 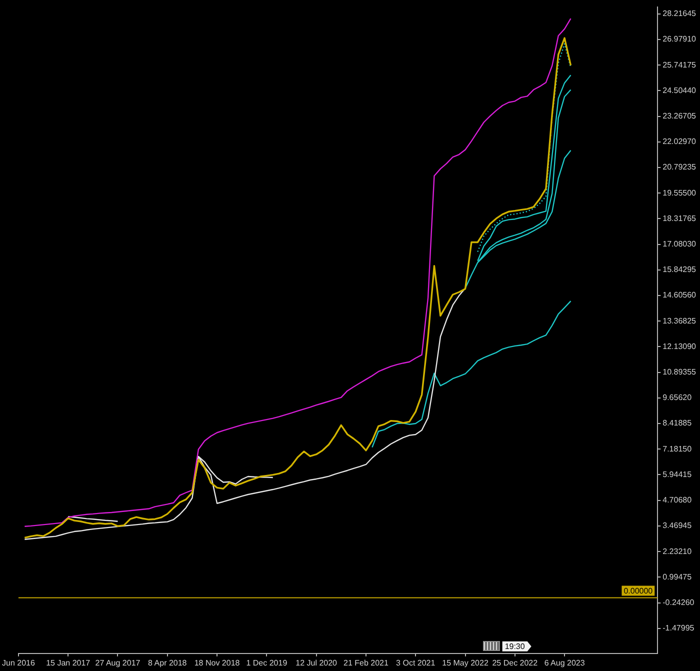 I want to click on x-tick-label: 6 Aug 2023, so click(x=565, y=663).